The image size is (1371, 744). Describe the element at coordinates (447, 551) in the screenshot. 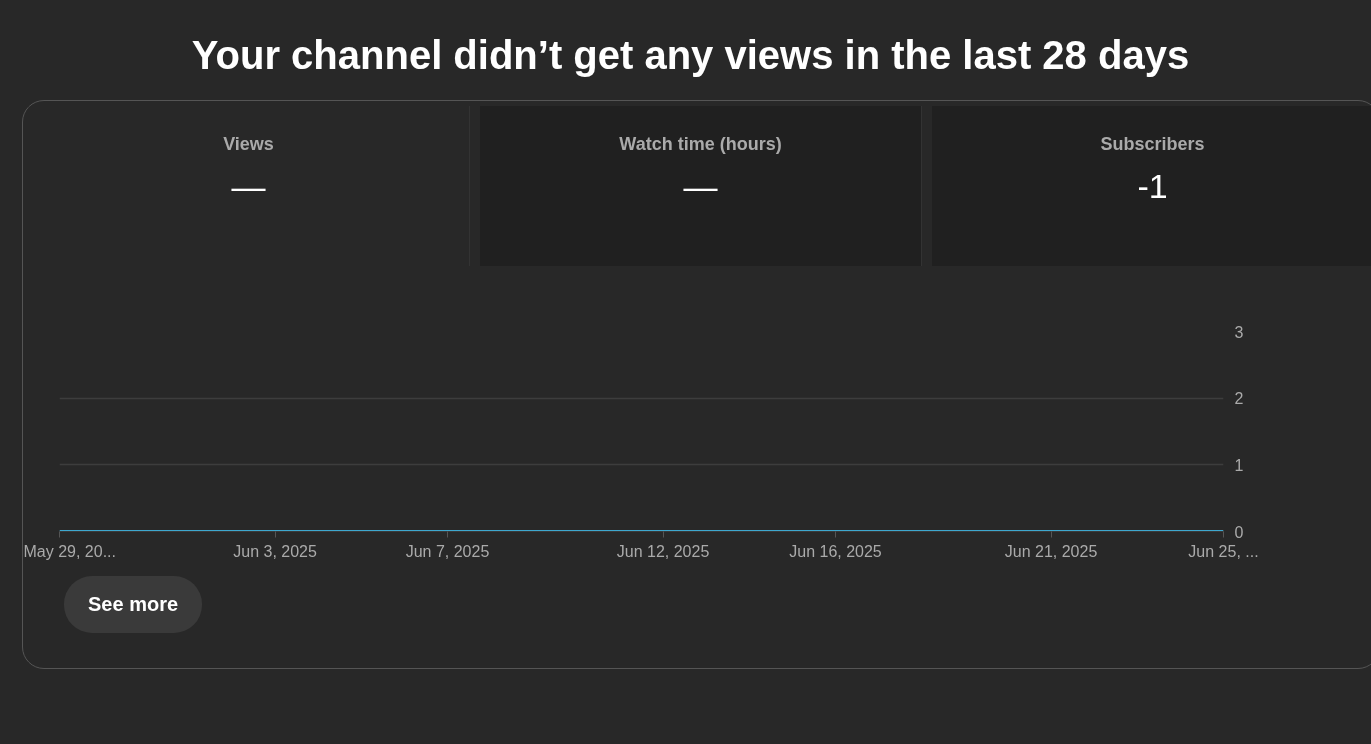

I see `x-tick-label: Jun 7, 2025` at that location.